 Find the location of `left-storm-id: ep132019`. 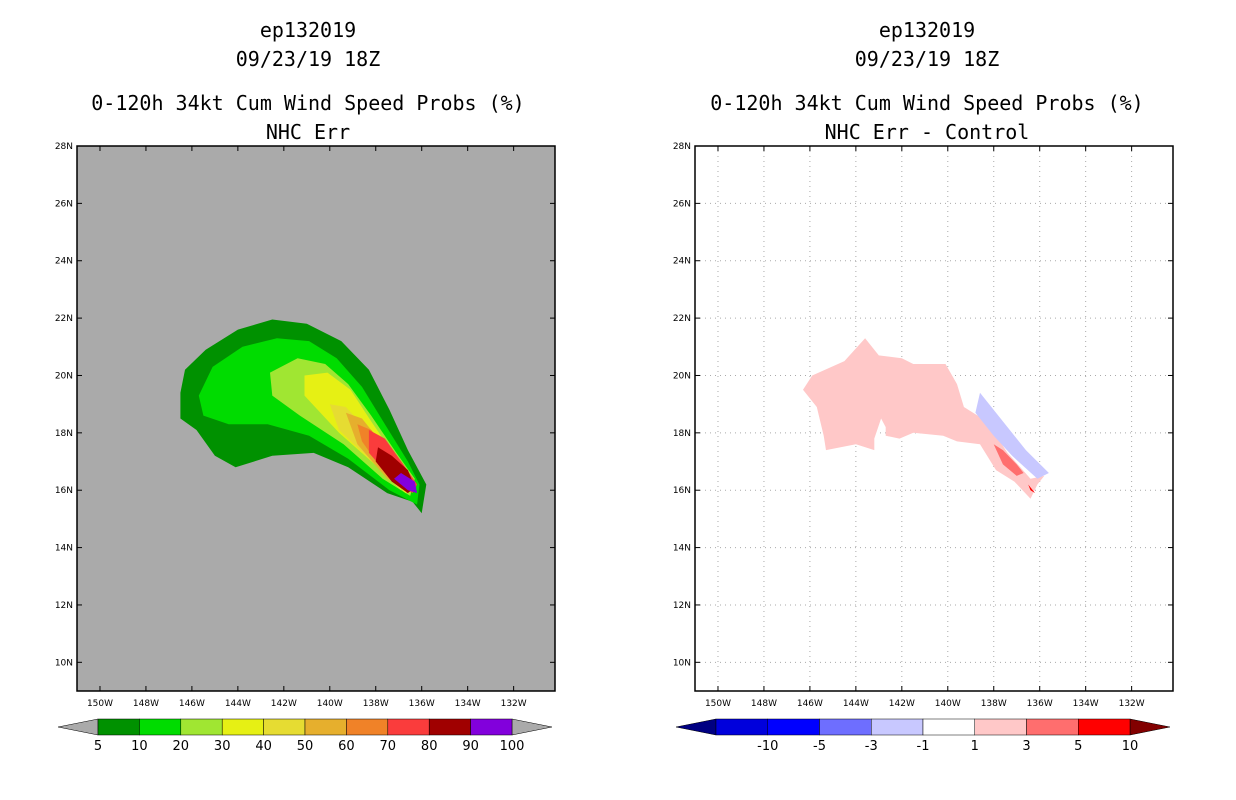

left-storm-id: ep132019 is located at coordinates (308, 30).